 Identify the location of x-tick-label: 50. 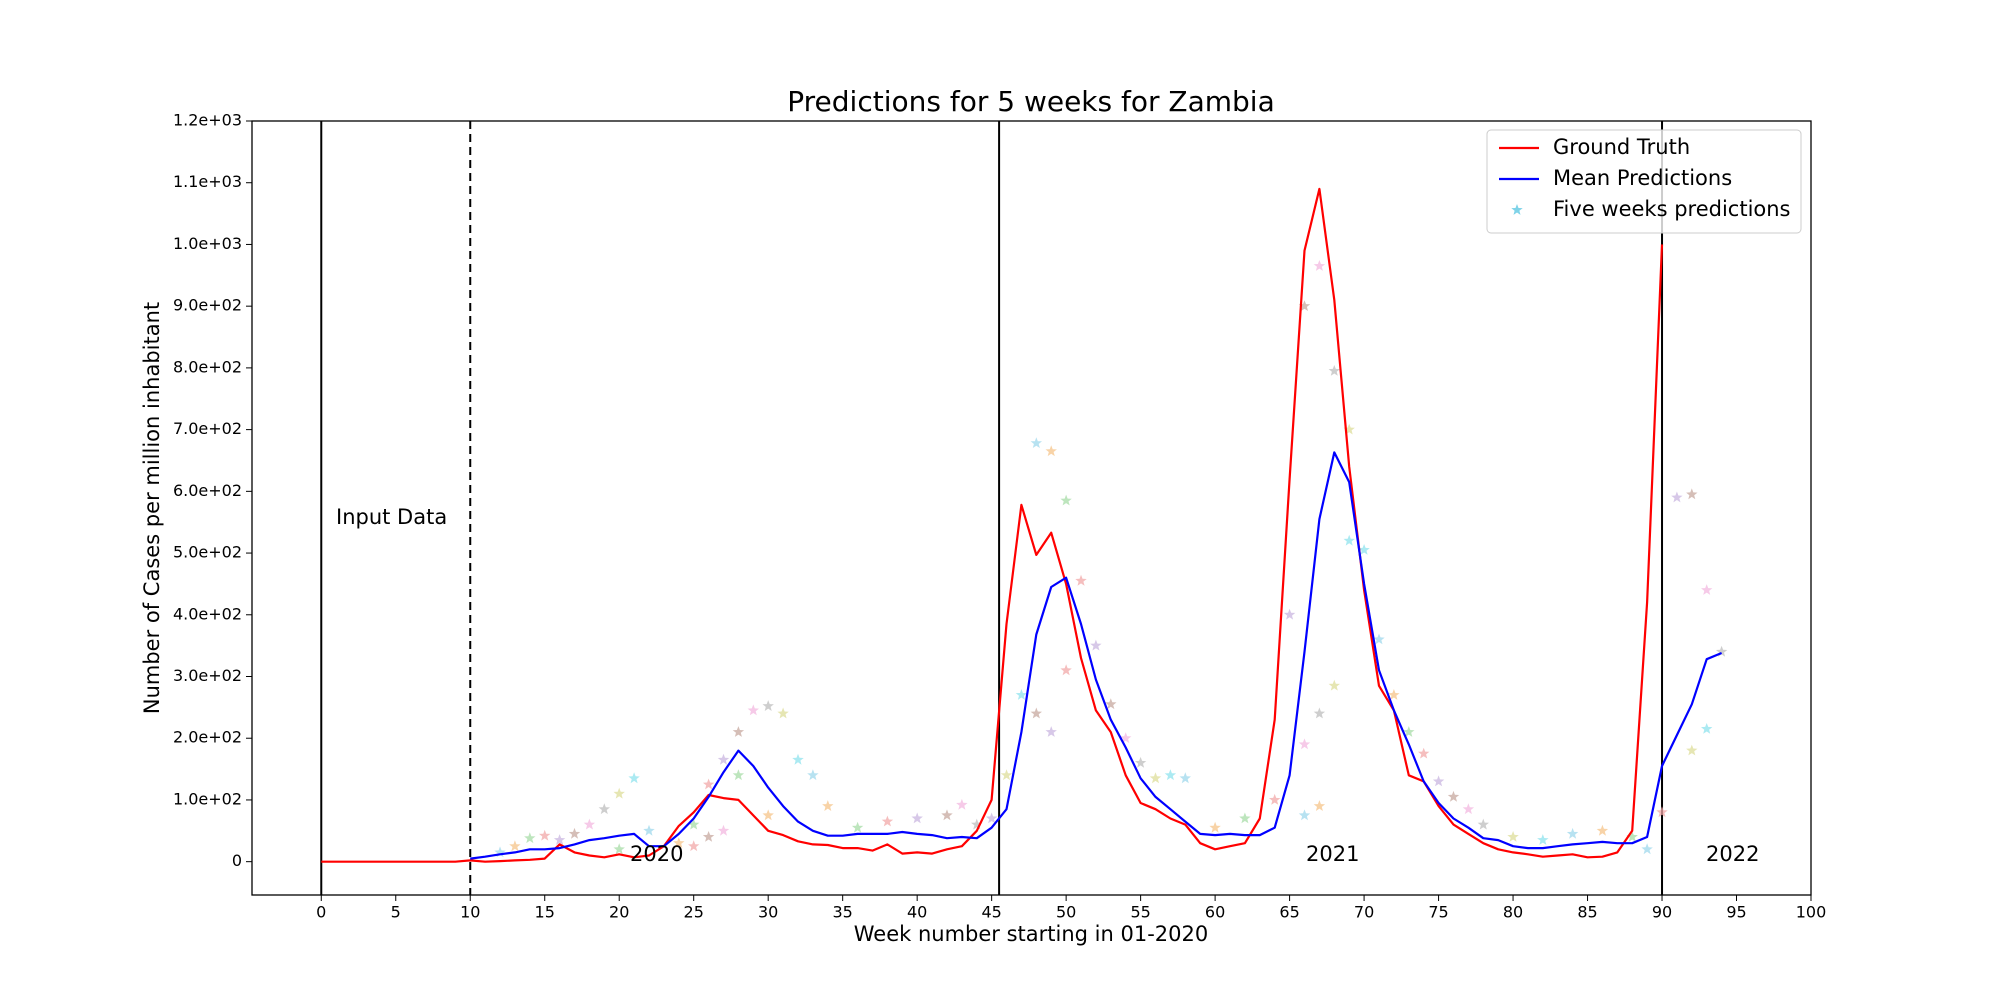
(1066, 912).